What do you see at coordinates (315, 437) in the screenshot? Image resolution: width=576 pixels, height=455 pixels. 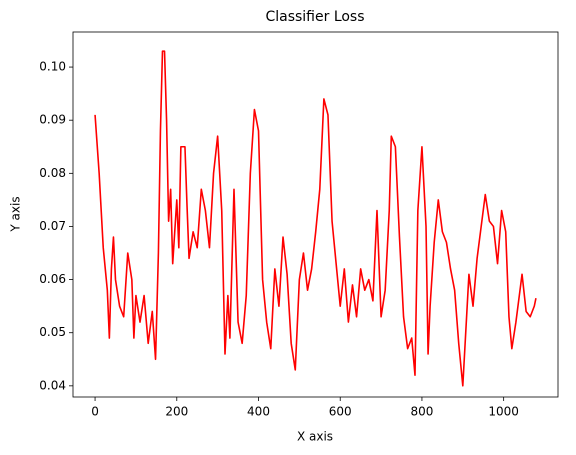 I see `x-axis-label: X axis` at bounding box center [315, 437].